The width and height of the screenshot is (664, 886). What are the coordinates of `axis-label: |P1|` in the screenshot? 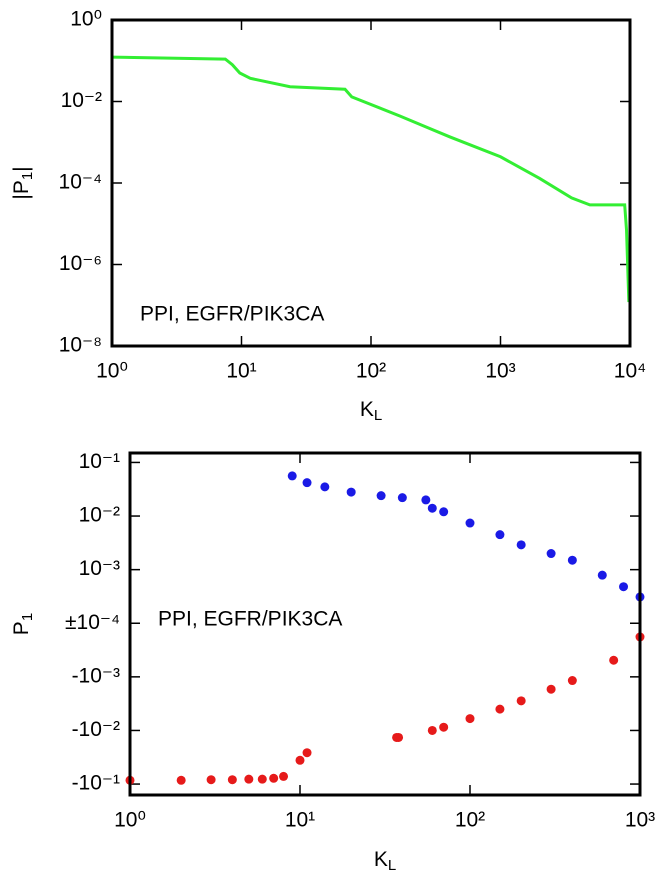 It's located at (23, 182).